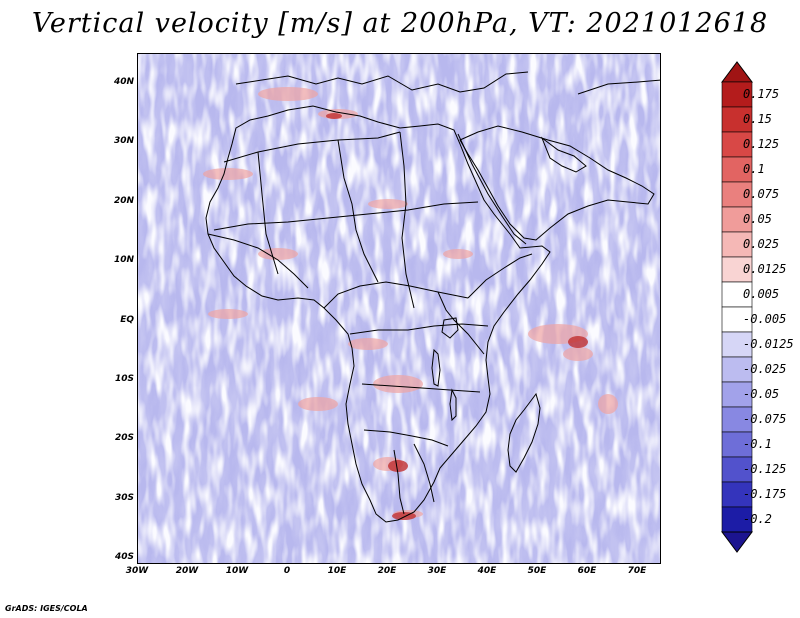 The width and height of the screenshot is (800, 618). Describe the element at coordinates (124, 557) in the screenshot. I see `lat-label-40s: 40S` at that location.